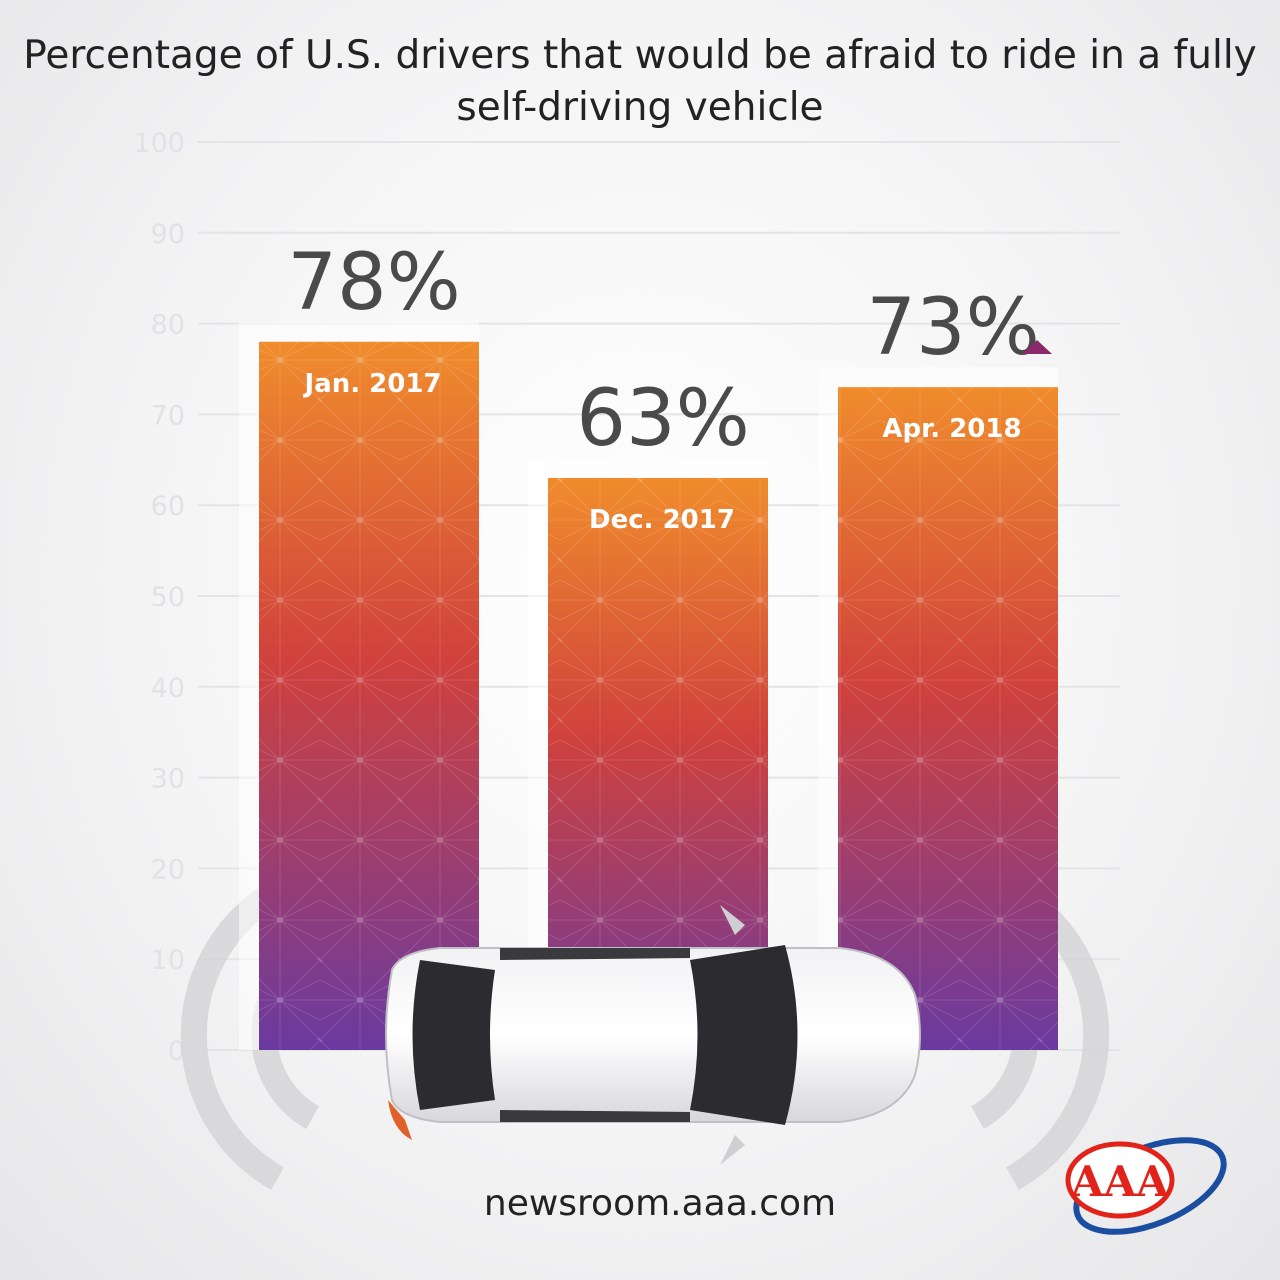 Image resolution: width=1280 pixels, height=1280 pixels. What do you see at coordinates (168, 415) in the screenshot?
I see `y-tick-label: 70` at bounding box center [168, 415].